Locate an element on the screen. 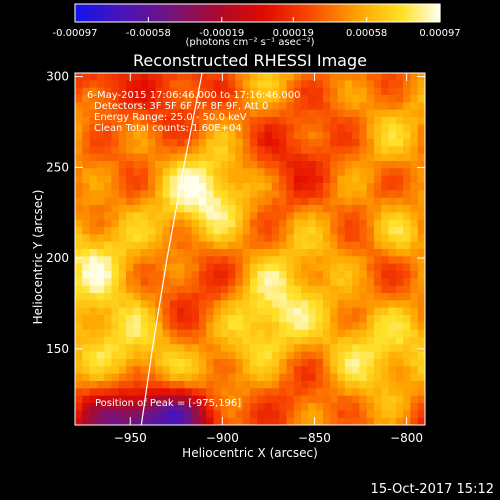 The height and width of the screenshot is (500, 500). annotation-line: 6-May-2015 17:06:46.000 to 17:16:46.000 is located at coordinates (193, 95).